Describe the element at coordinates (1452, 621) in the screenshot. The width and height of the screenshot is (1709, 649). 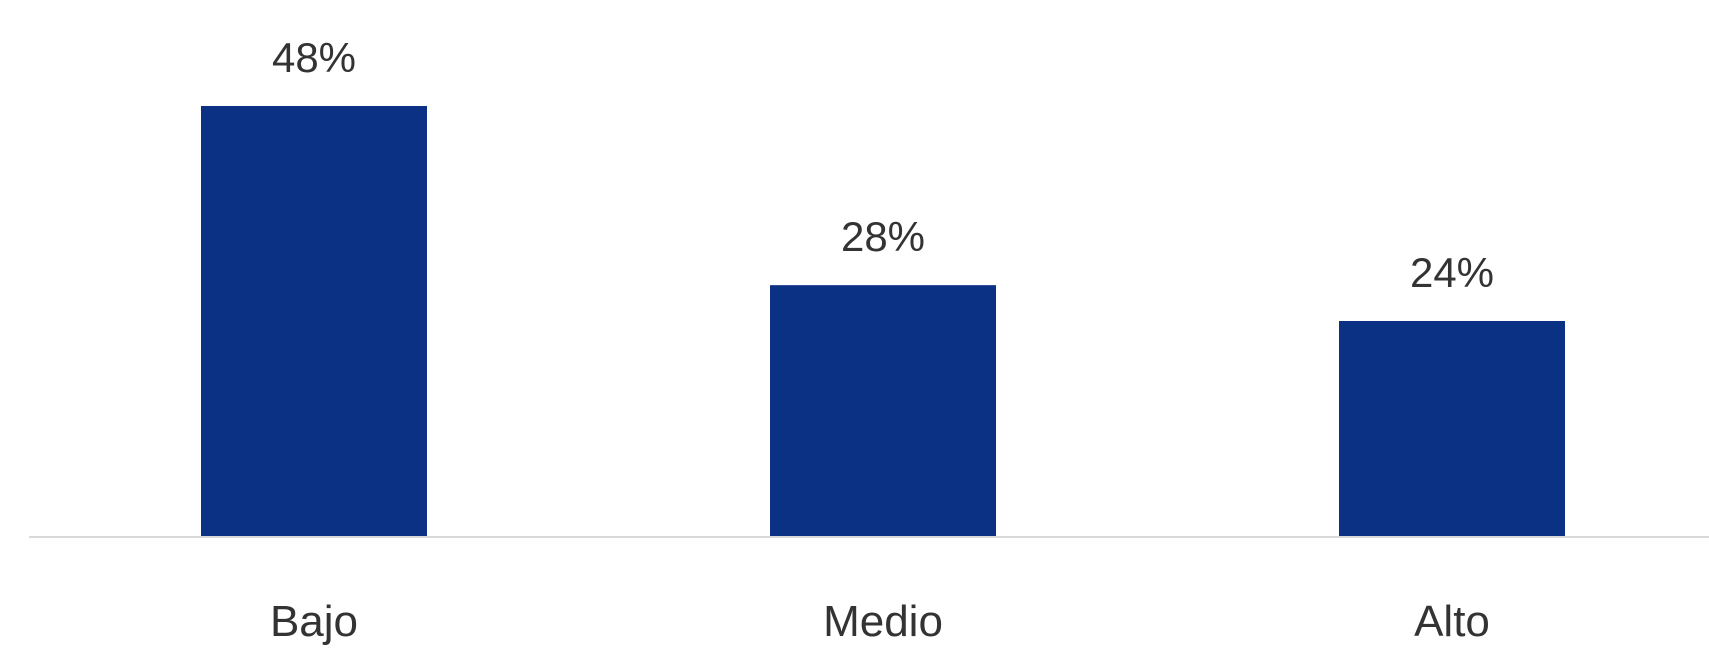
I see `x-tick-label-alto: Alto` at that location.